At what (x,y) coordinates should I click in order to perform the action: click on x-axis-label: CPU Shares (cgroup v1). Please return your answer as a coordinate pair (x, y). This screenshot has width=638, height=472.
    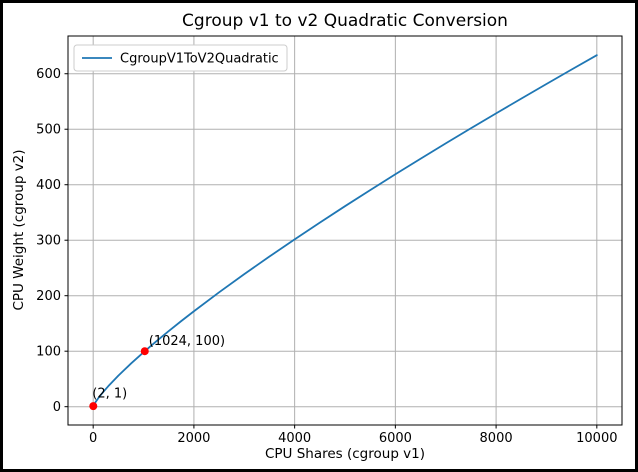
    Looking at the image, I should click on (345, 454).